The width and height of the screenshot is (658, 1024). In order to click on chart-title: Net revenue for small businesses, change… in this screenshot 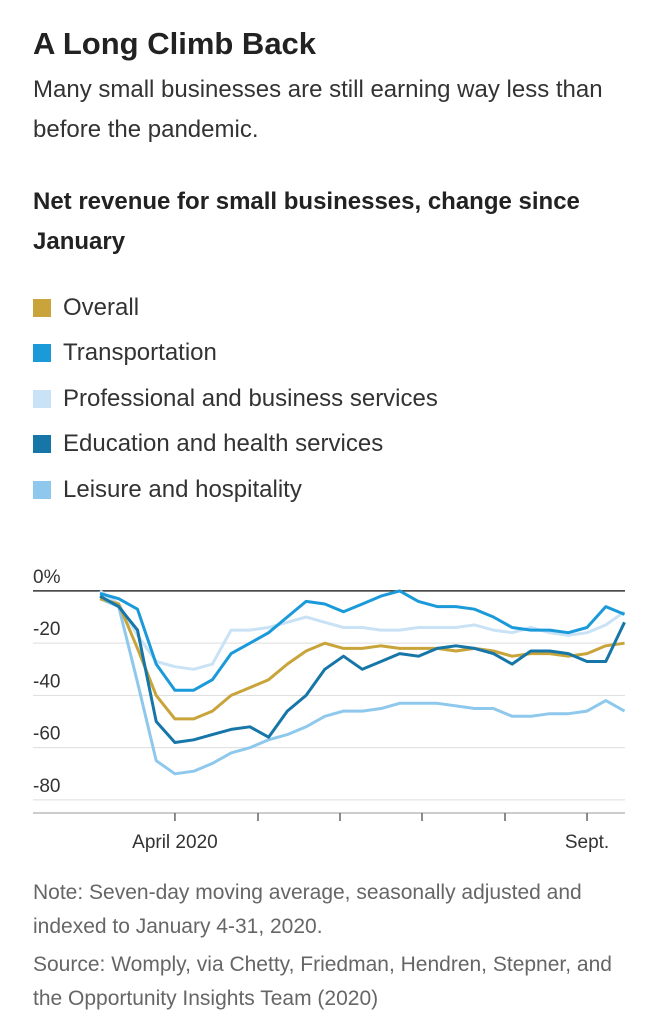, I will do `click(306, 221)`.